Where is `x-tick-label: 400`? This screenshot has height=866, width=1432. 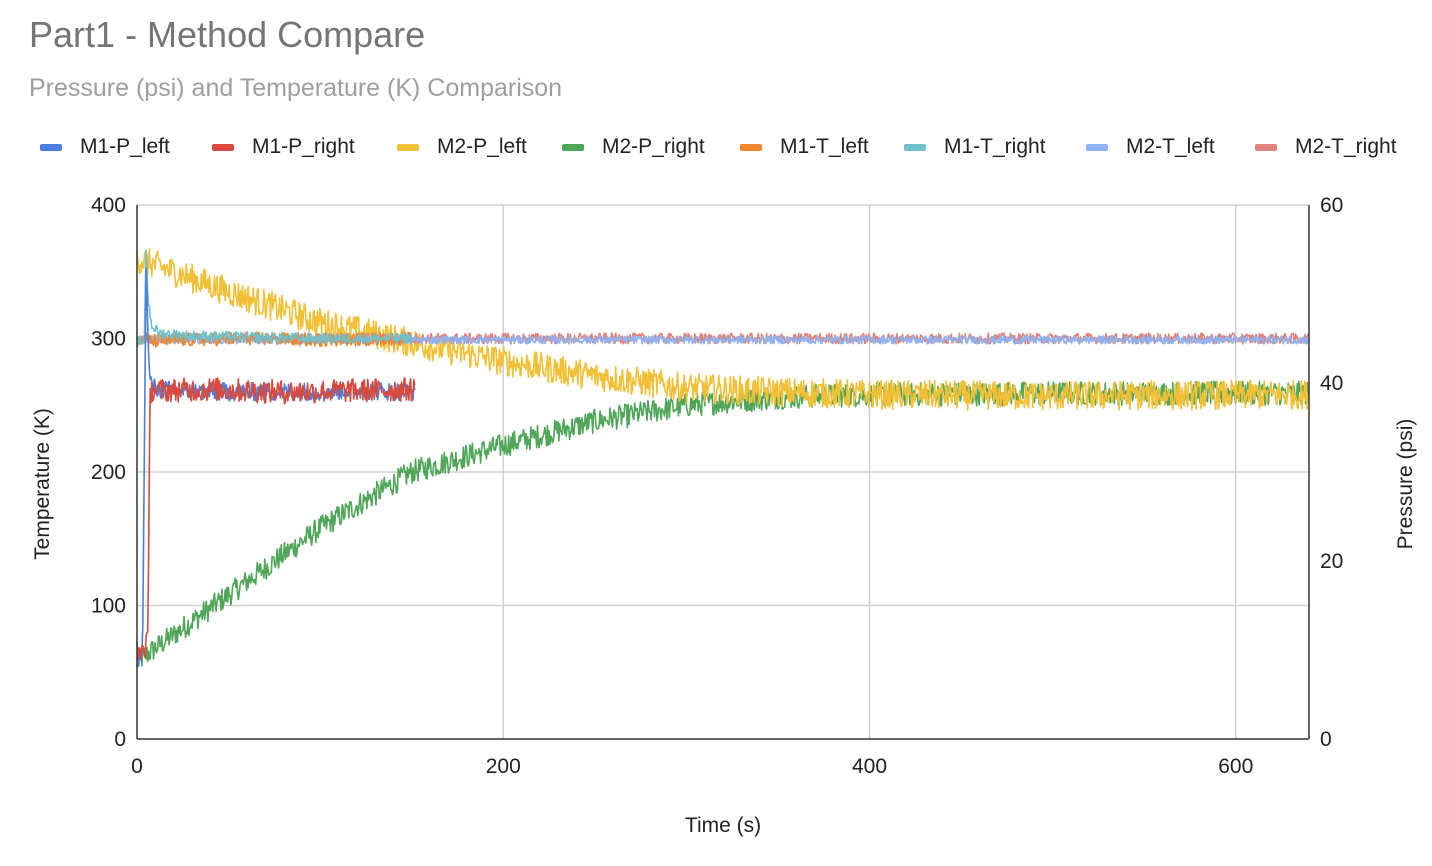
x-tick-label: 400 is located at coordinates (869, 766).